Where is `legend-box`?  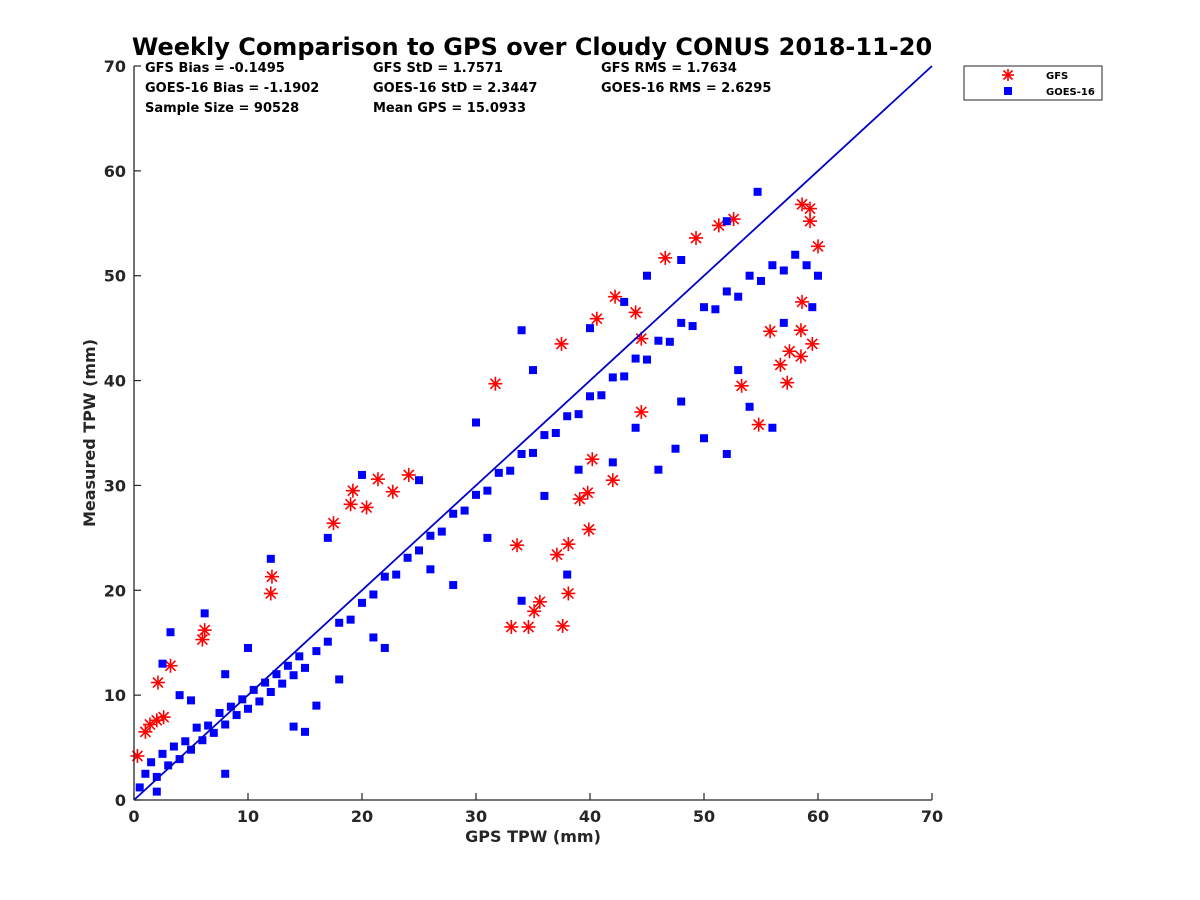 legend-box is located at coordinates (1033, 83).